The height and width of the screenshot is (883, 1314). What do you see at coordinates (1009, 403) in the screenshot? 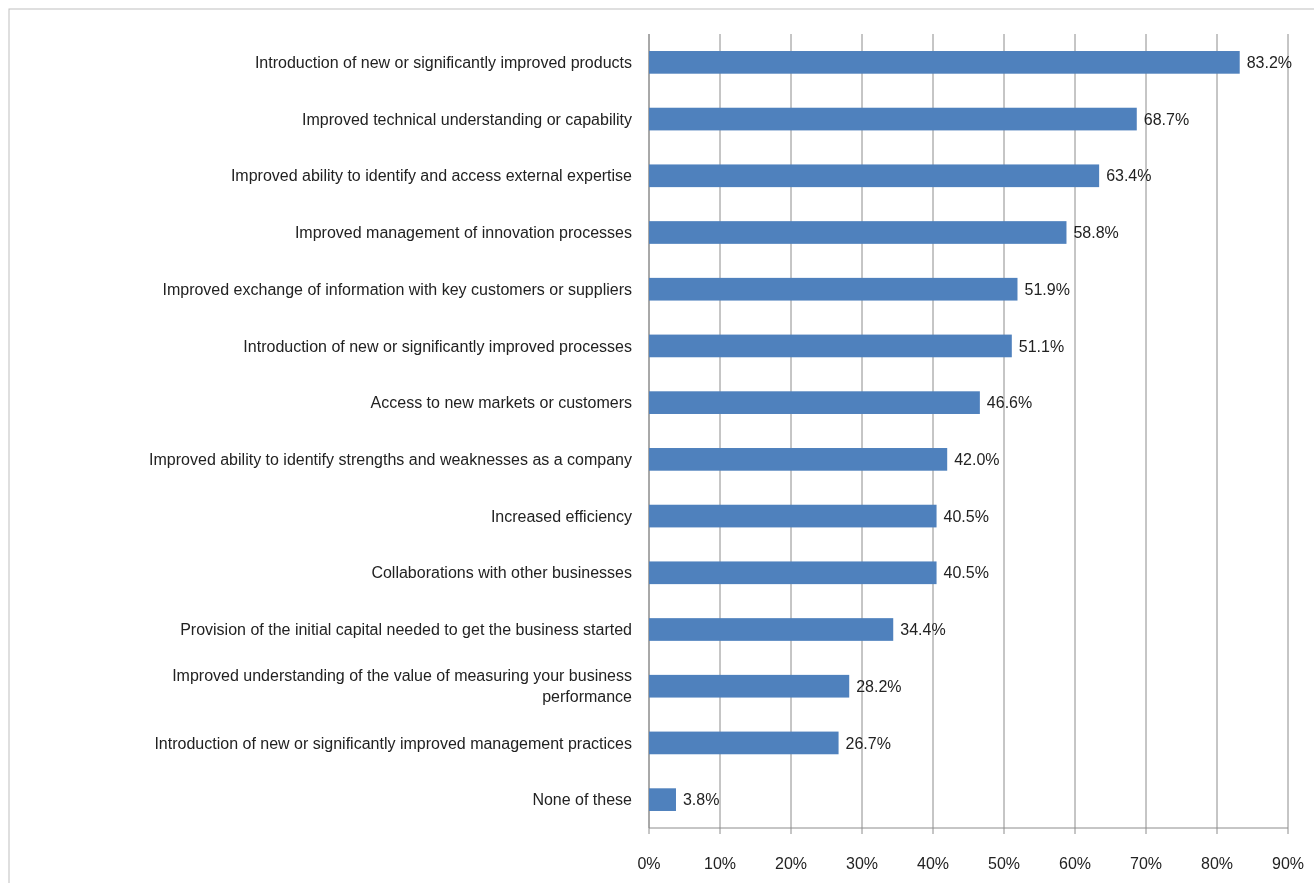
I see `data-label: 46.6%` at bounding box center [1009, 403].